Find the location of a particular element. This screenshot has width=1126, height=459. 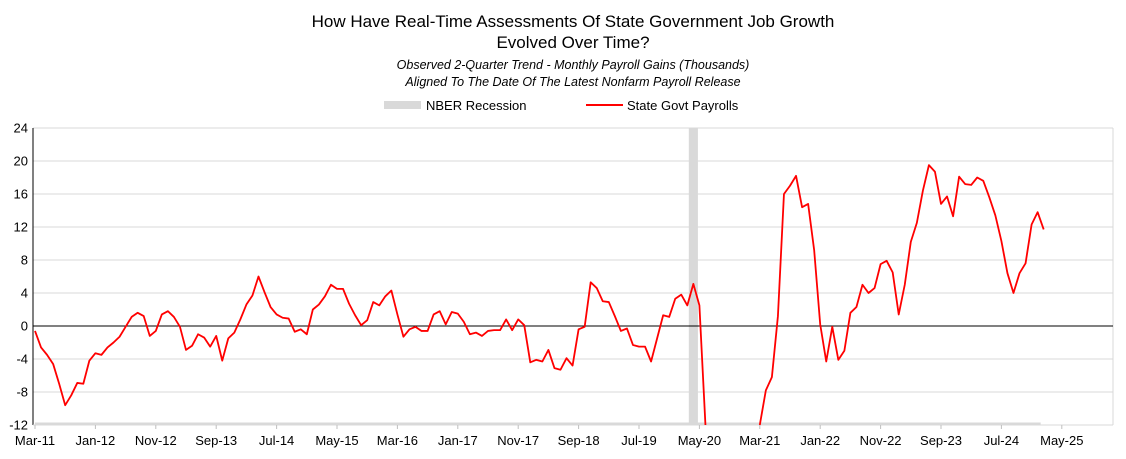

y-tick-label: 20 is located at coordinates (21, 161).